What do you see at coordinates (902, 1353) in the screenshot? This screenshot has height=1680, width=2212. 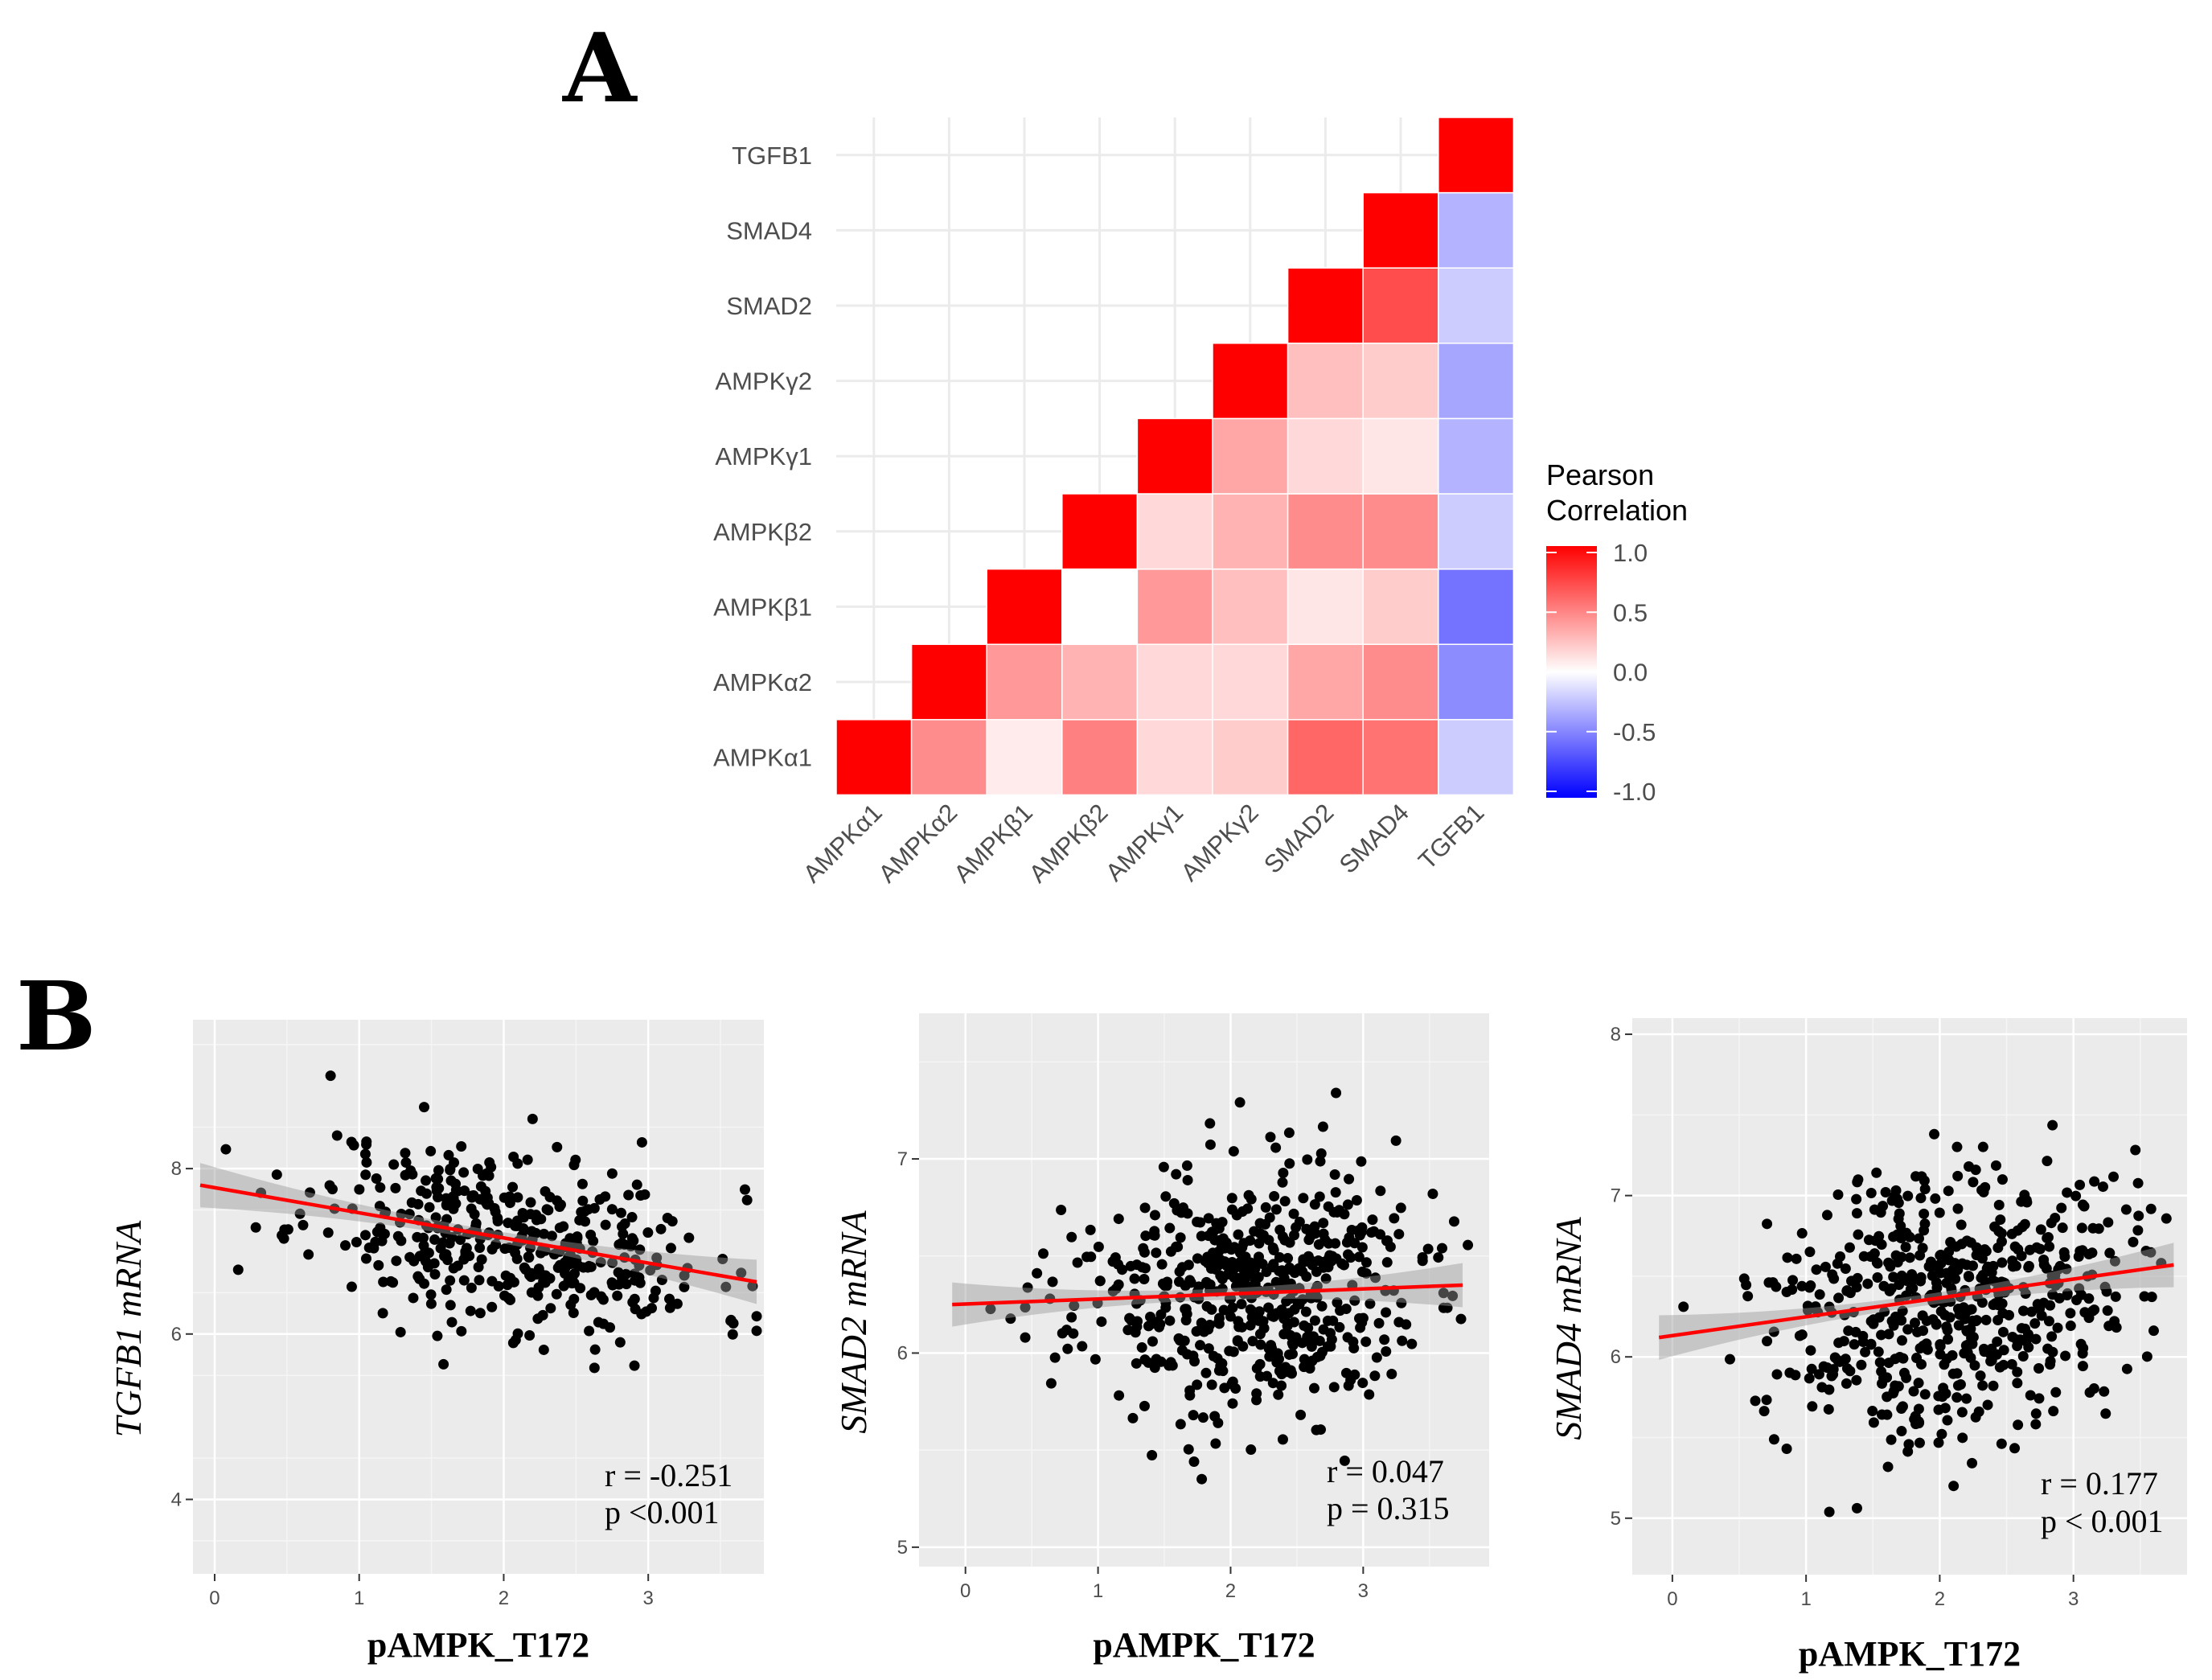 I see `y-tick-label: 6` at bounding box center [902, 1353].